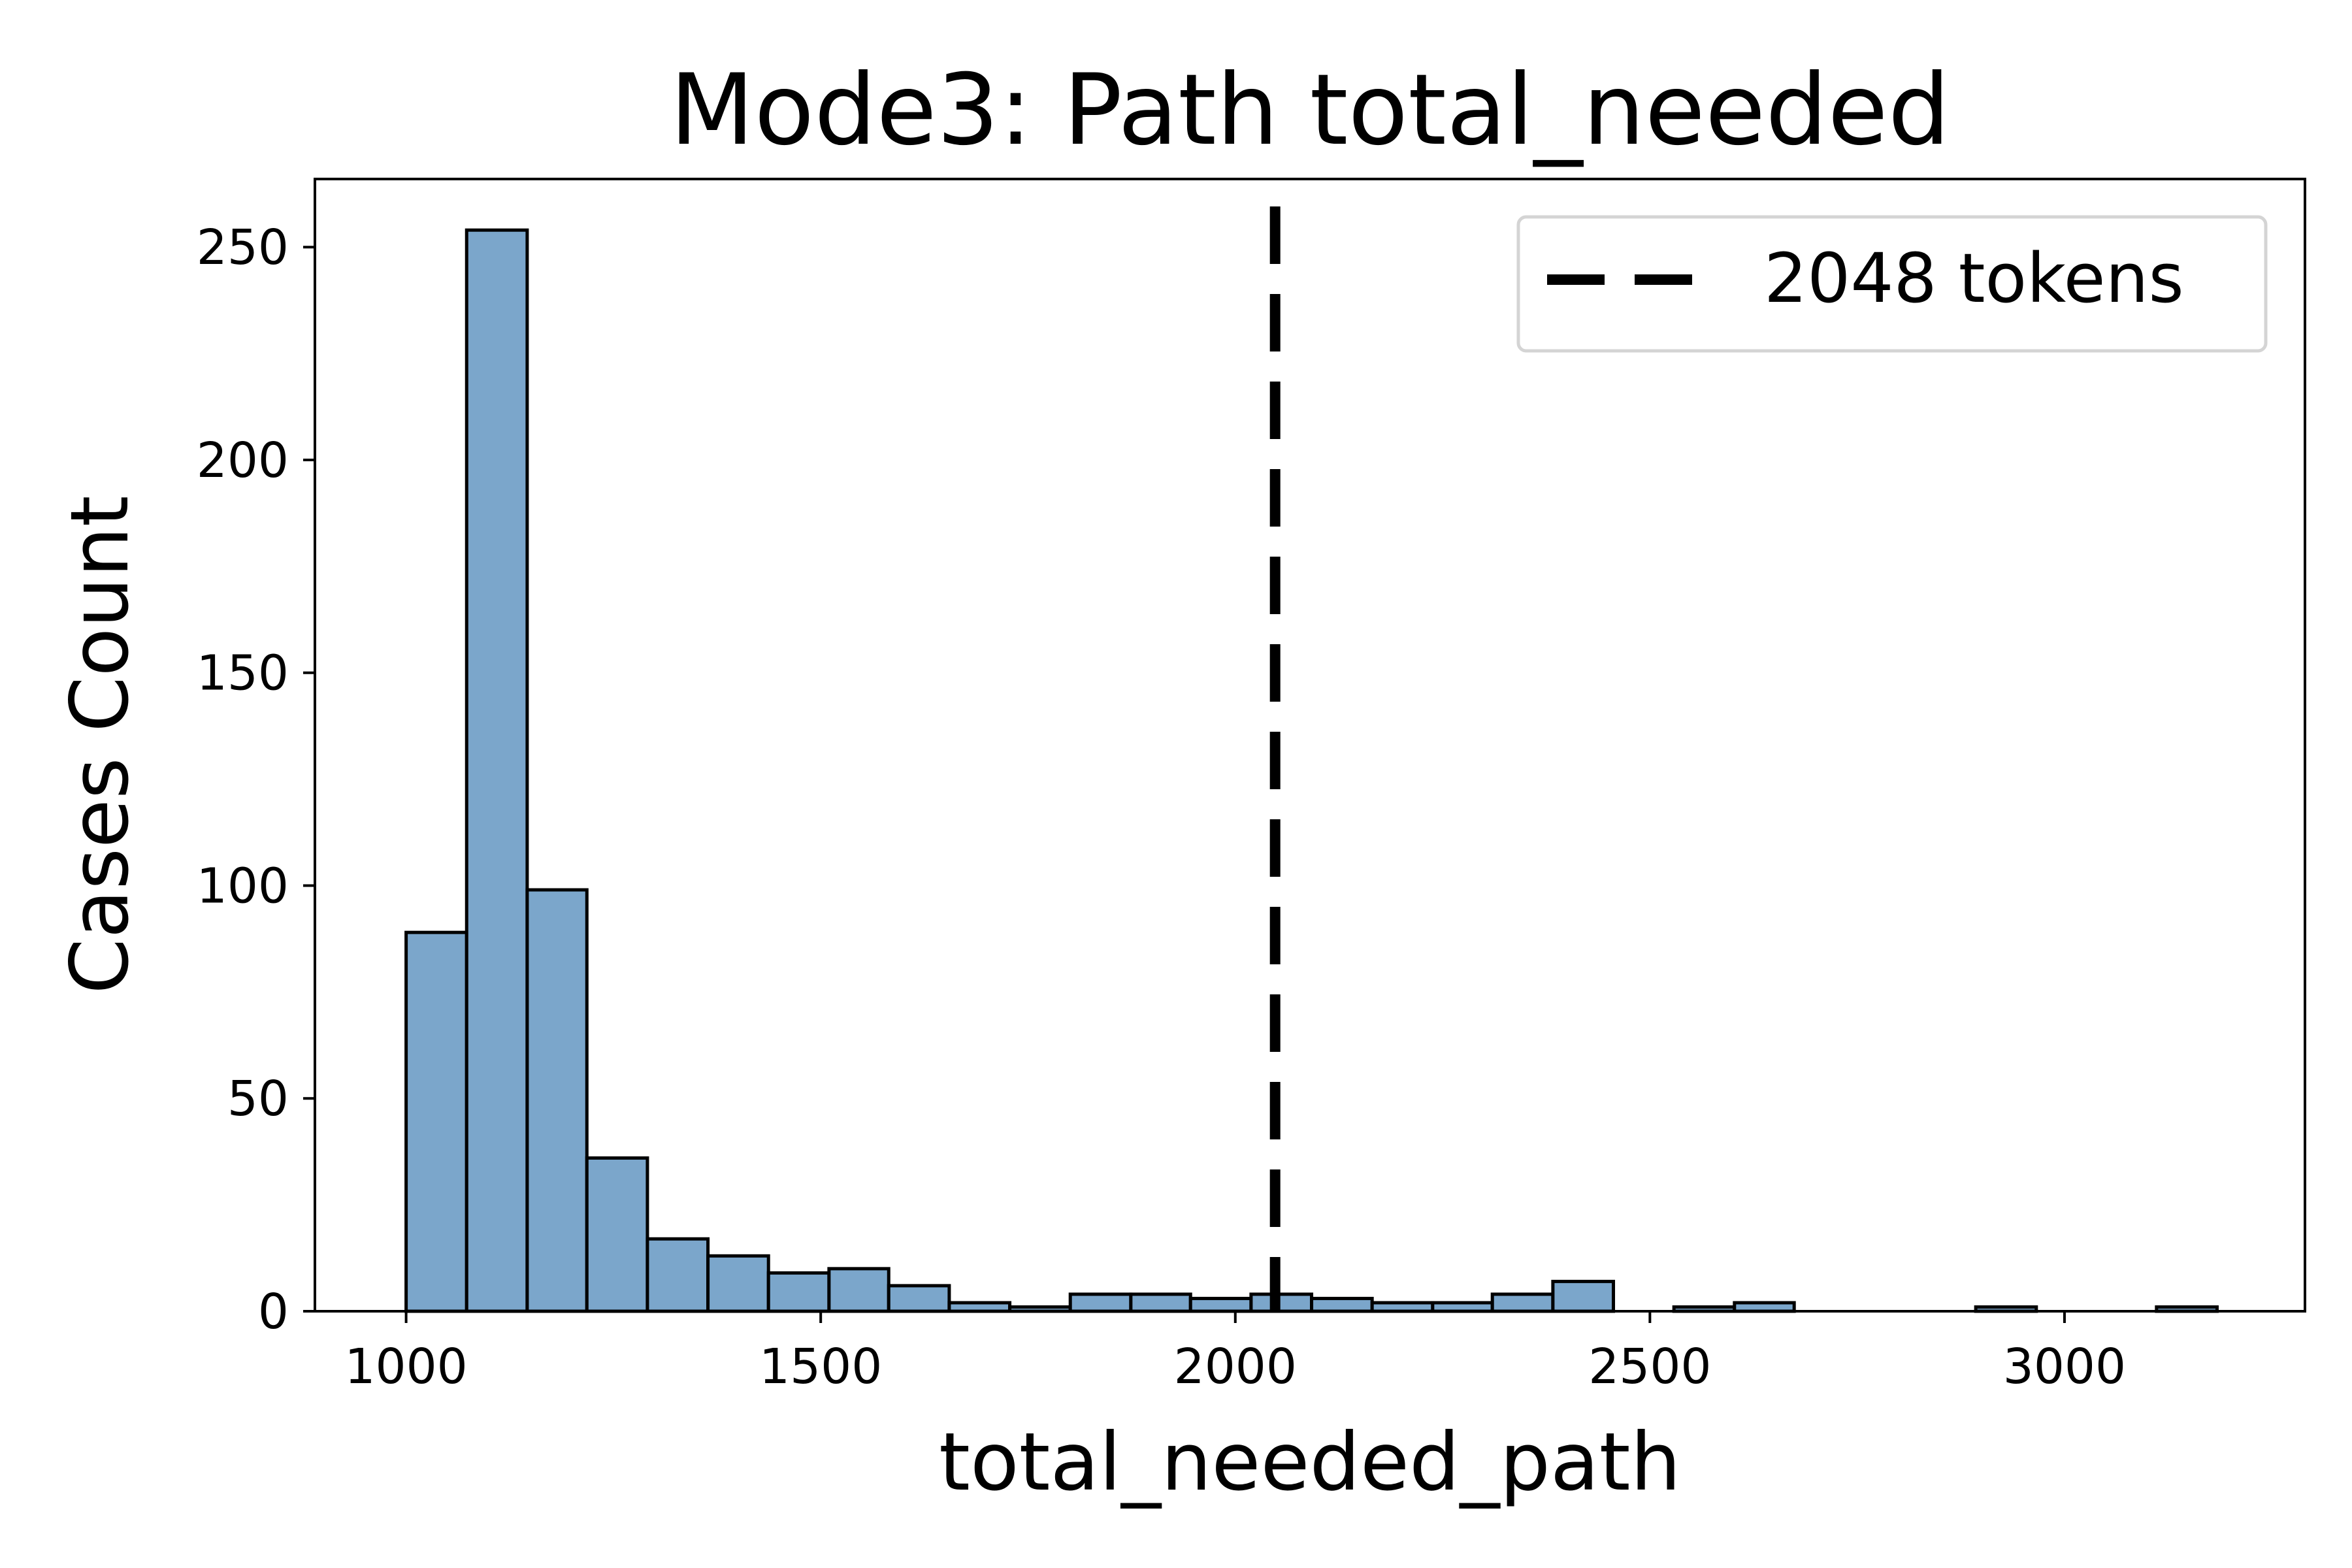  I want to click on y-tick-label-250: 250, so click(243, 248).